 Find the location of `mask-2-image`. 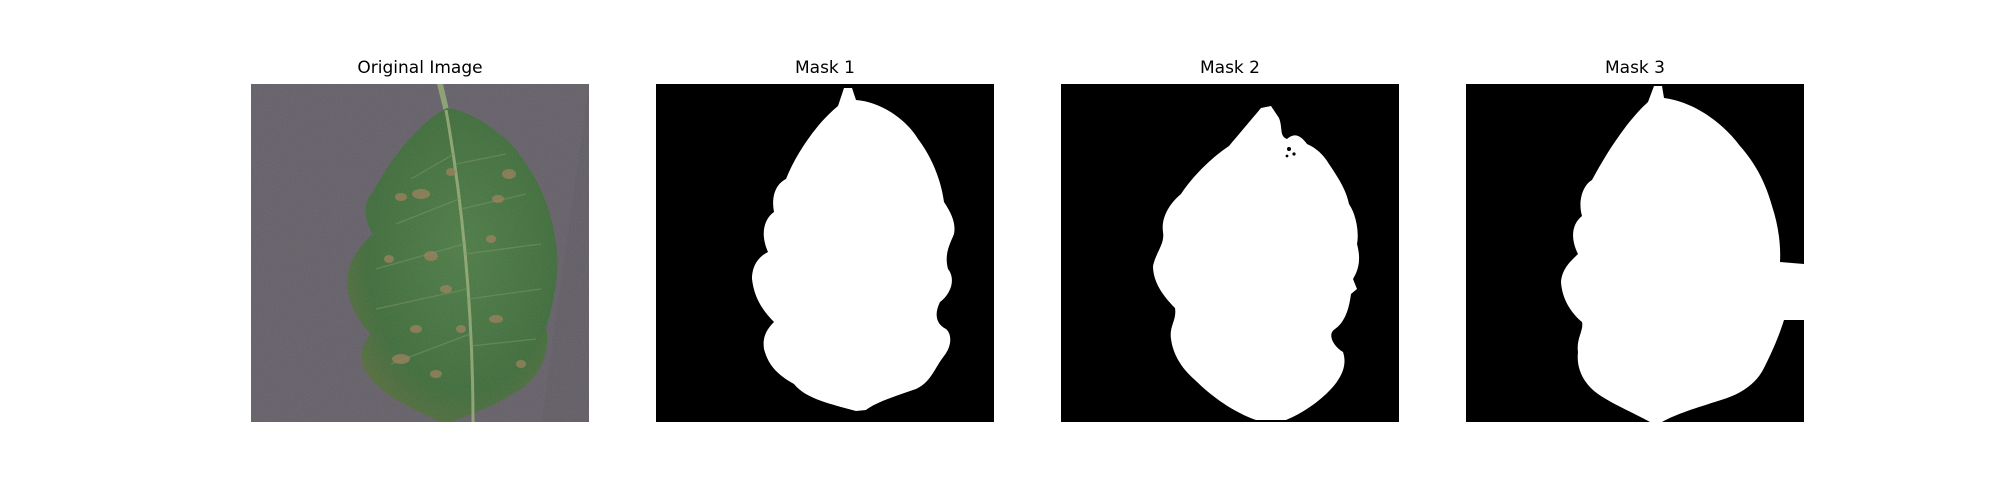

mask-2-image is located at coordinates (1230, 253).